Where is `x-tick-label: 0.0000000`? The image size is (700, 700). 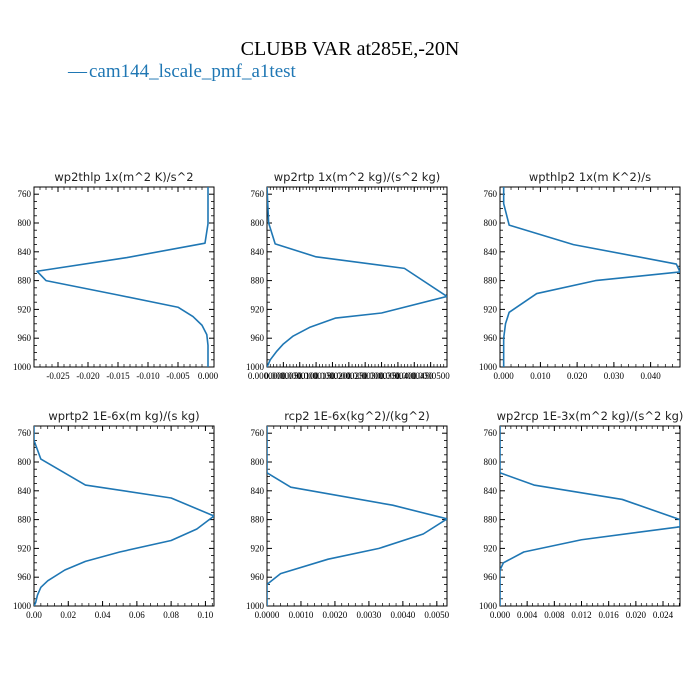 x-tick-label: 0.0000000 is located at coordinates (267, 376).